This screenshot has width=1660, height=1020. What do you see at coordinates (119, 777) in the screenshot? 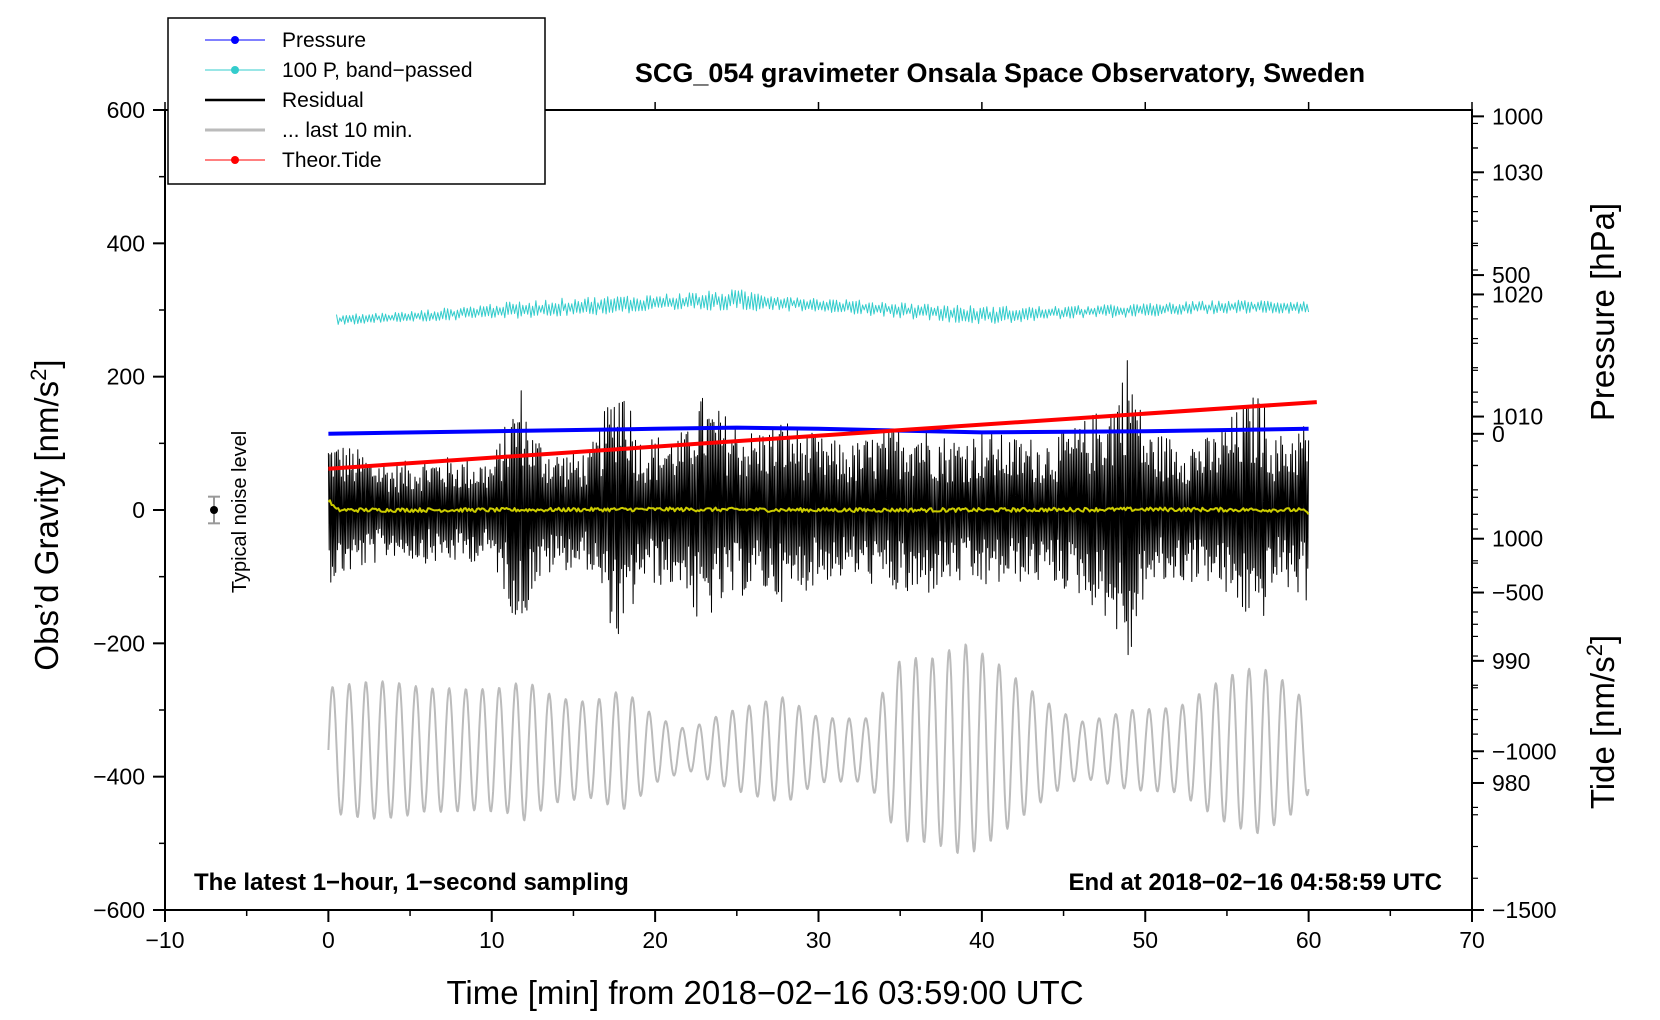
I see `y-left-tick-label: −400` at bounding box center [119, 777].